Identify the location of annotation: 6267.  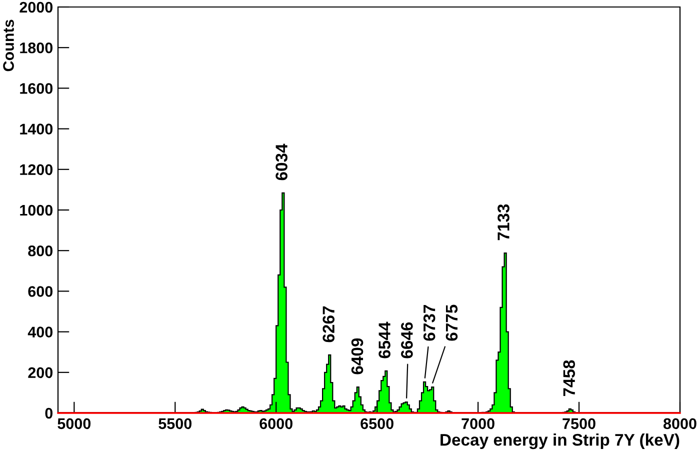
(328, 324).